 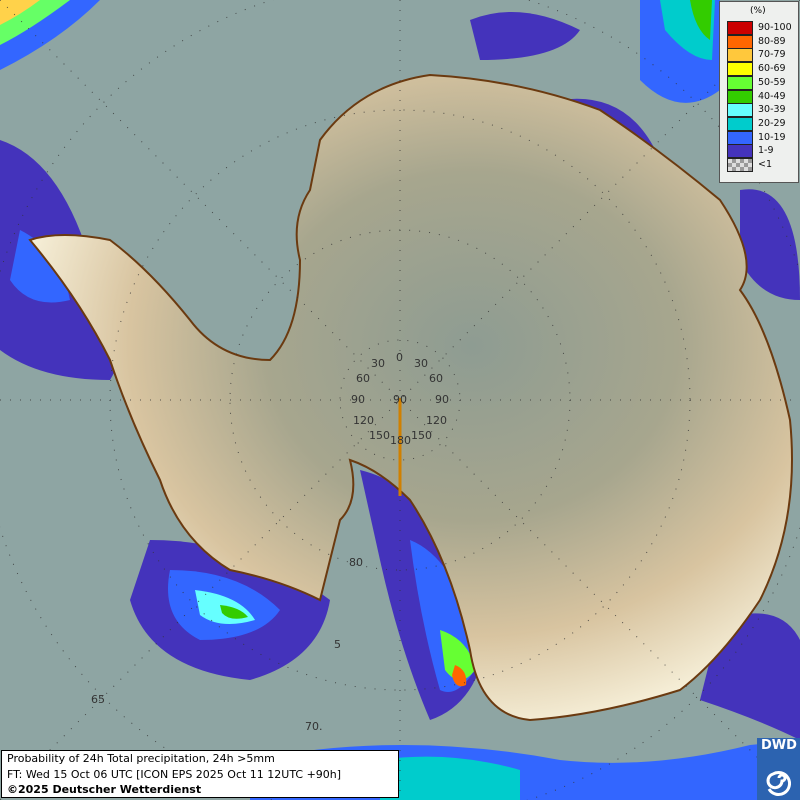 I want to click on legend-label: 1-9, so click(x=766, y=151).